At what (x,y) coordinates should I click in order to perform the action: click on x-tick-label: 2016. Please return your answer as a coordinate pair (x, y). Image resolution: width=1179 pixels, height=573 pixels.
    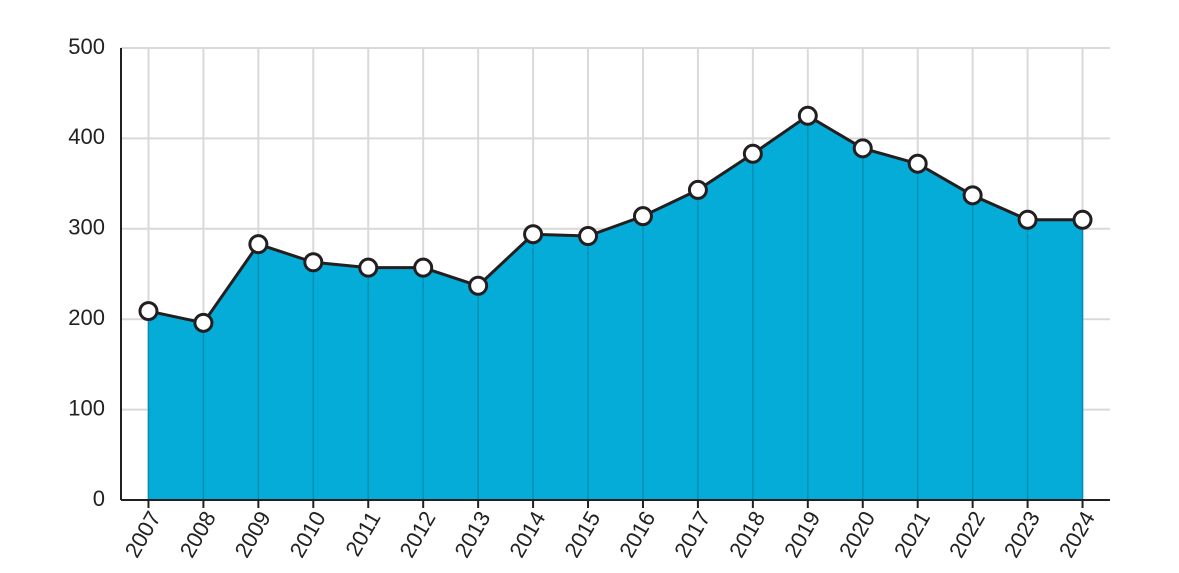
    Looking at the image, I should click on (637, 534).